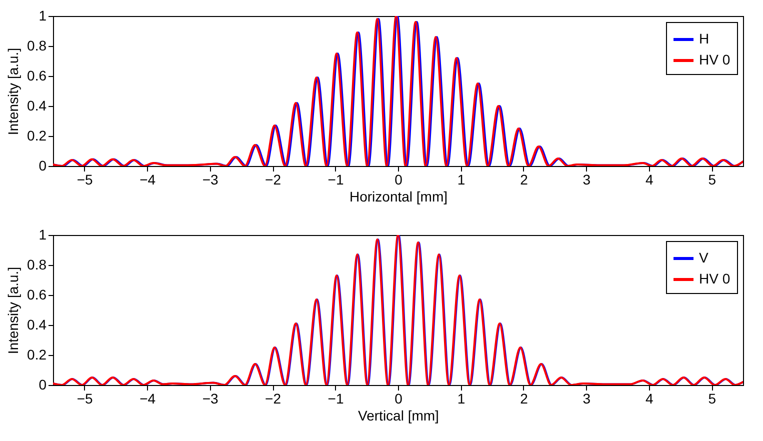 The height and width of the screenshot is (441, 763). What do you see at coordinates (704, 258) in the screenshot?
I see `legend-label: V` at bounding box center [704, 258].